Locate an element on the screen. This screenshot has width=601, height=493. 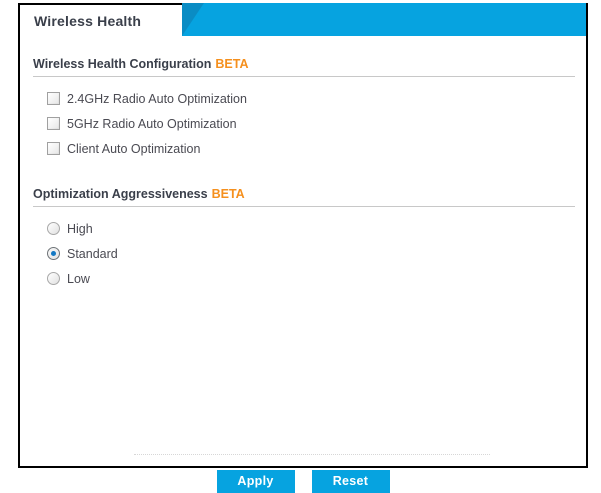
checkbox-24ghz-radio-auto-optimization is located at coordinates (53, 98).